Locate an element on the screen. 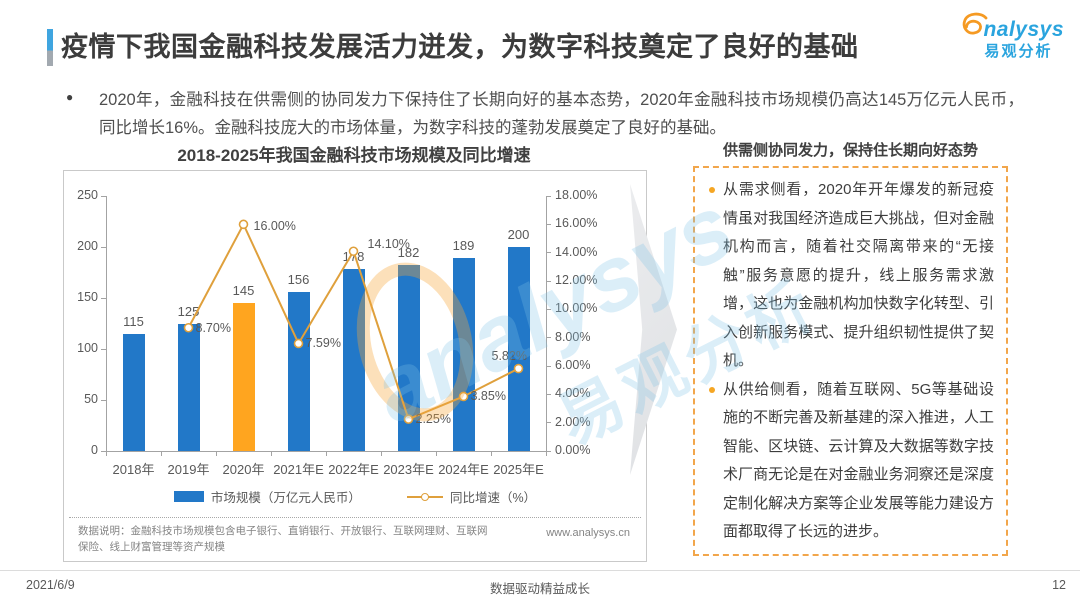  x-axis-label: 2021年E is located at coordinates (298, 469).